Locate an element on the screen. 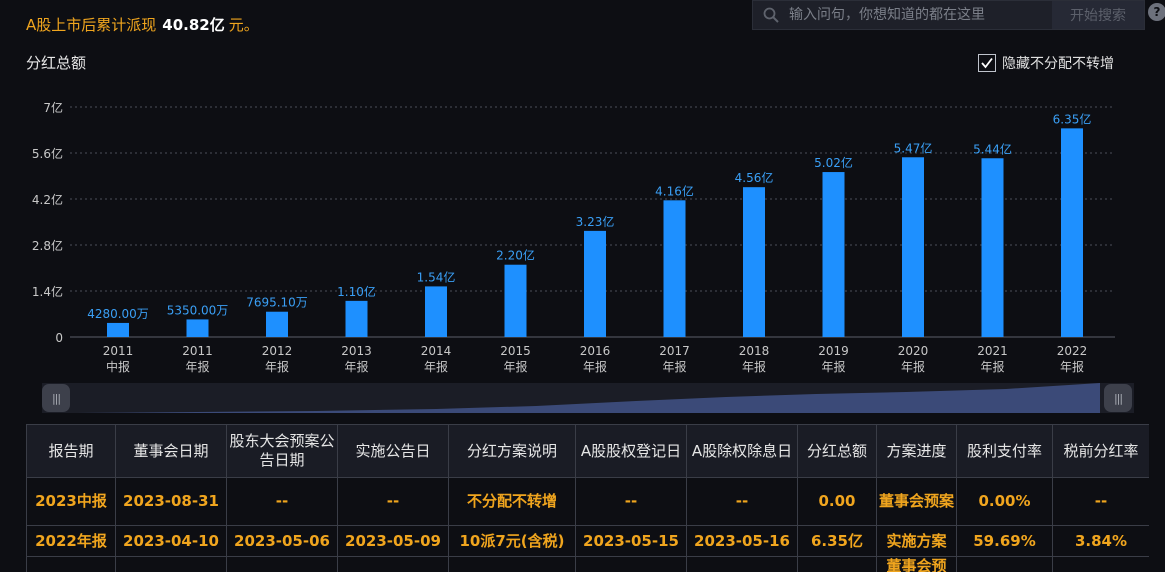 Image resolution: width=1165 pixels, height=572 pixels. slider-handle-right: ||| is located at coordinates (1118, 398).